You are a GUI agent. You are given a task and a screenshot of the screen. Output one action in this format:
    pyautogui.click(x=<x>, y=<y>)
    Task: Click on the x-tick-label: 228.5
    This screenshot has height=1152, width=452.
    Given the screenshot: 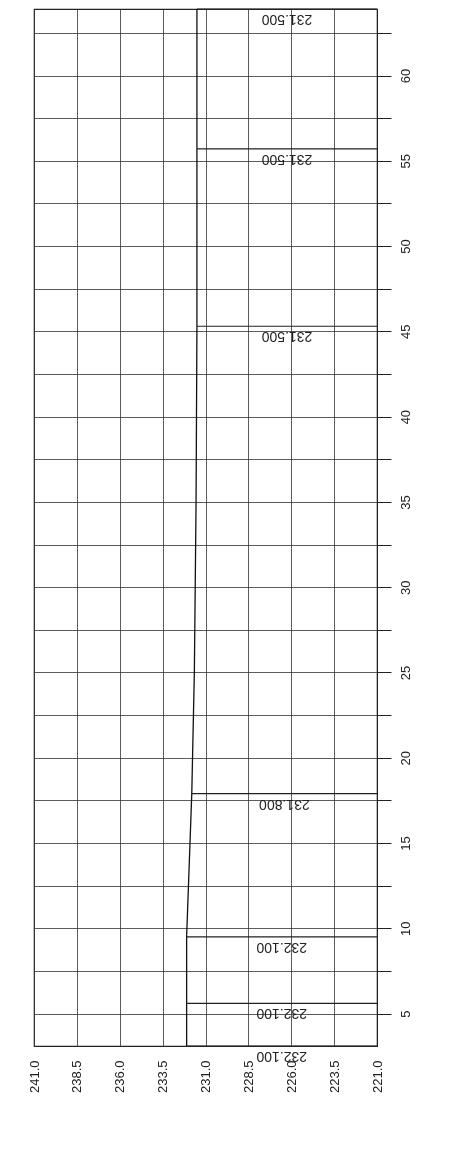 What is the action you would take?
    pyautogui.click(x=248, y=1077)
    